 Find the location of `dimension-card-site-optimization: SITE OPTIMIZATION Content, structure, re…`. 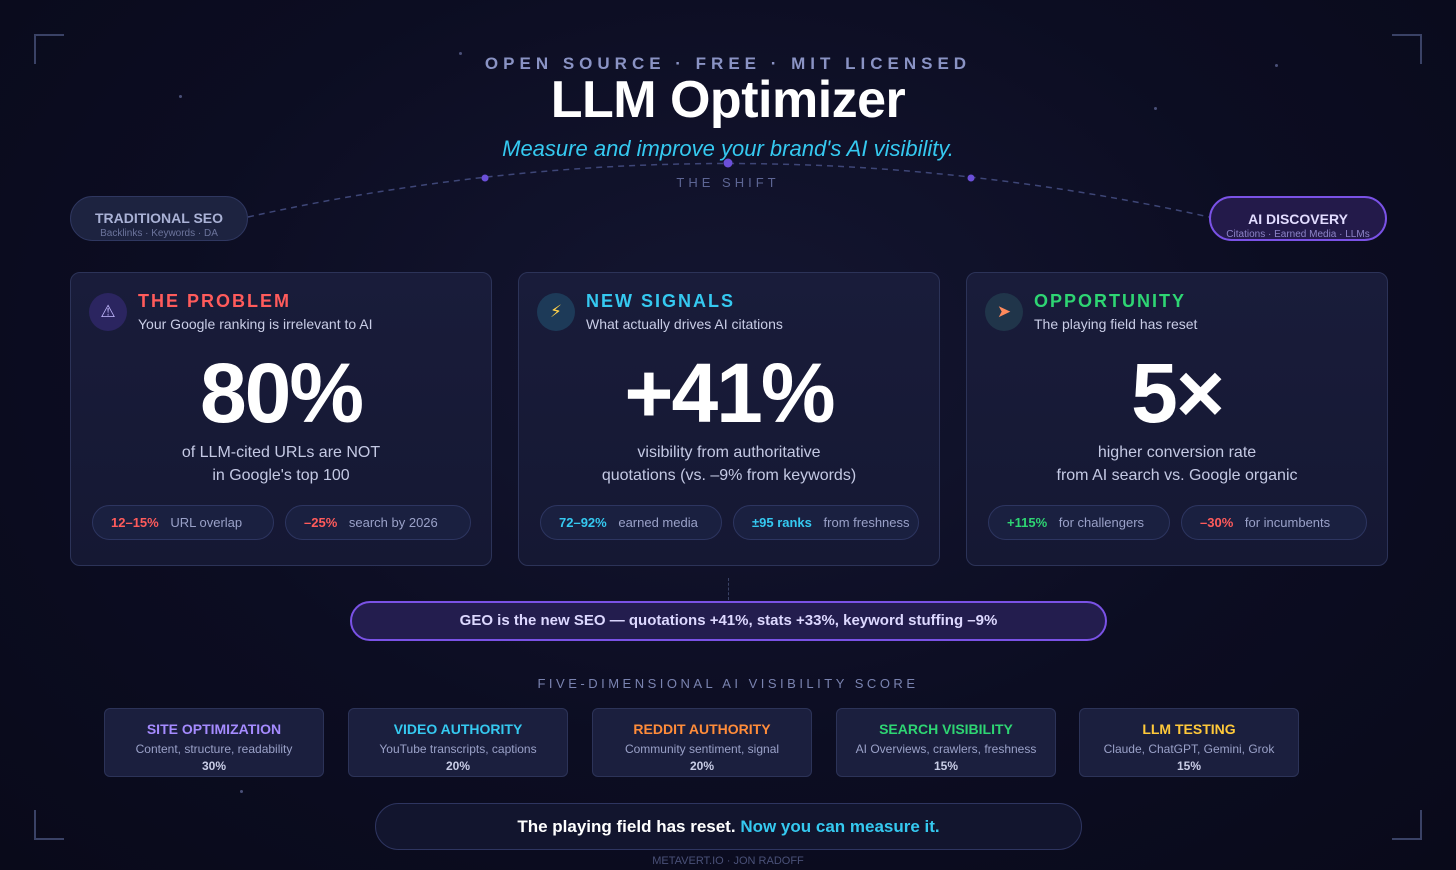

dimension-card-site-optimization: SITE OPTIMIZATION Content, structure, re… is located at coordinates (214, 742).